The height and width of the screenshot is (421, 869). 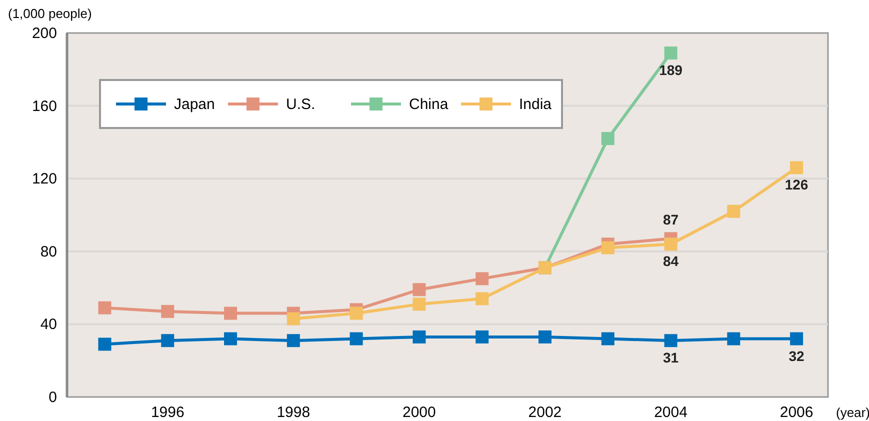 What do you see at coordinates (167, 412) in the screenshot?
I see `x-tick-label: 1996` at bounding box center [167, 412].